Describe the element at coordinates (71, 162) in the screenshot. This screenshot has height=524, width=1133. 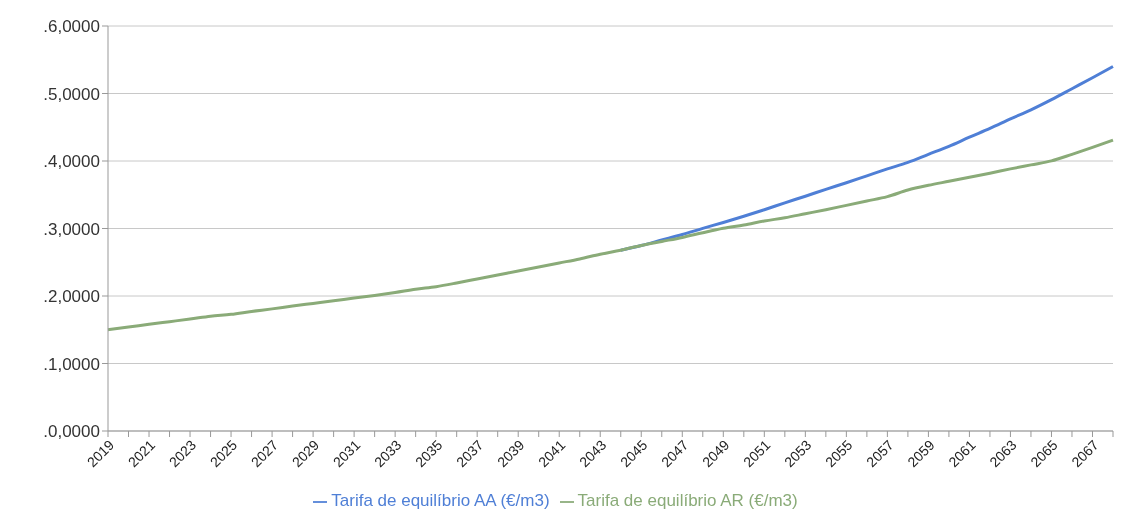
I see `text: .4,0000` at that location.